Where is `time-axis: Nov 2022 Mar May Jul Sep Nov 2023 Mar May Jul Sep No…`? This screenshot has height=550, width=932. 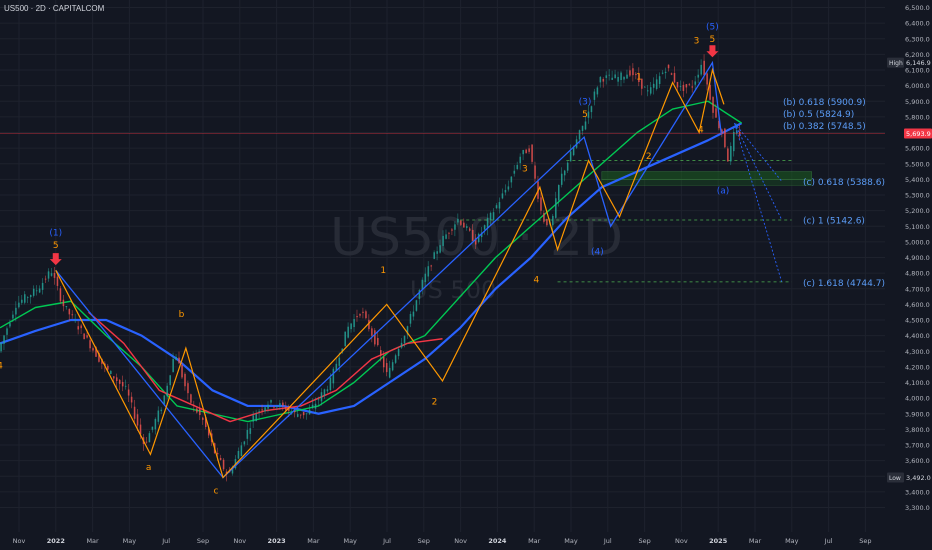
time-axis: Nov 2022 Mar May Jul Sep Nov 2023 Mar May Jul Sep No… is located at coordinates (466, 541).